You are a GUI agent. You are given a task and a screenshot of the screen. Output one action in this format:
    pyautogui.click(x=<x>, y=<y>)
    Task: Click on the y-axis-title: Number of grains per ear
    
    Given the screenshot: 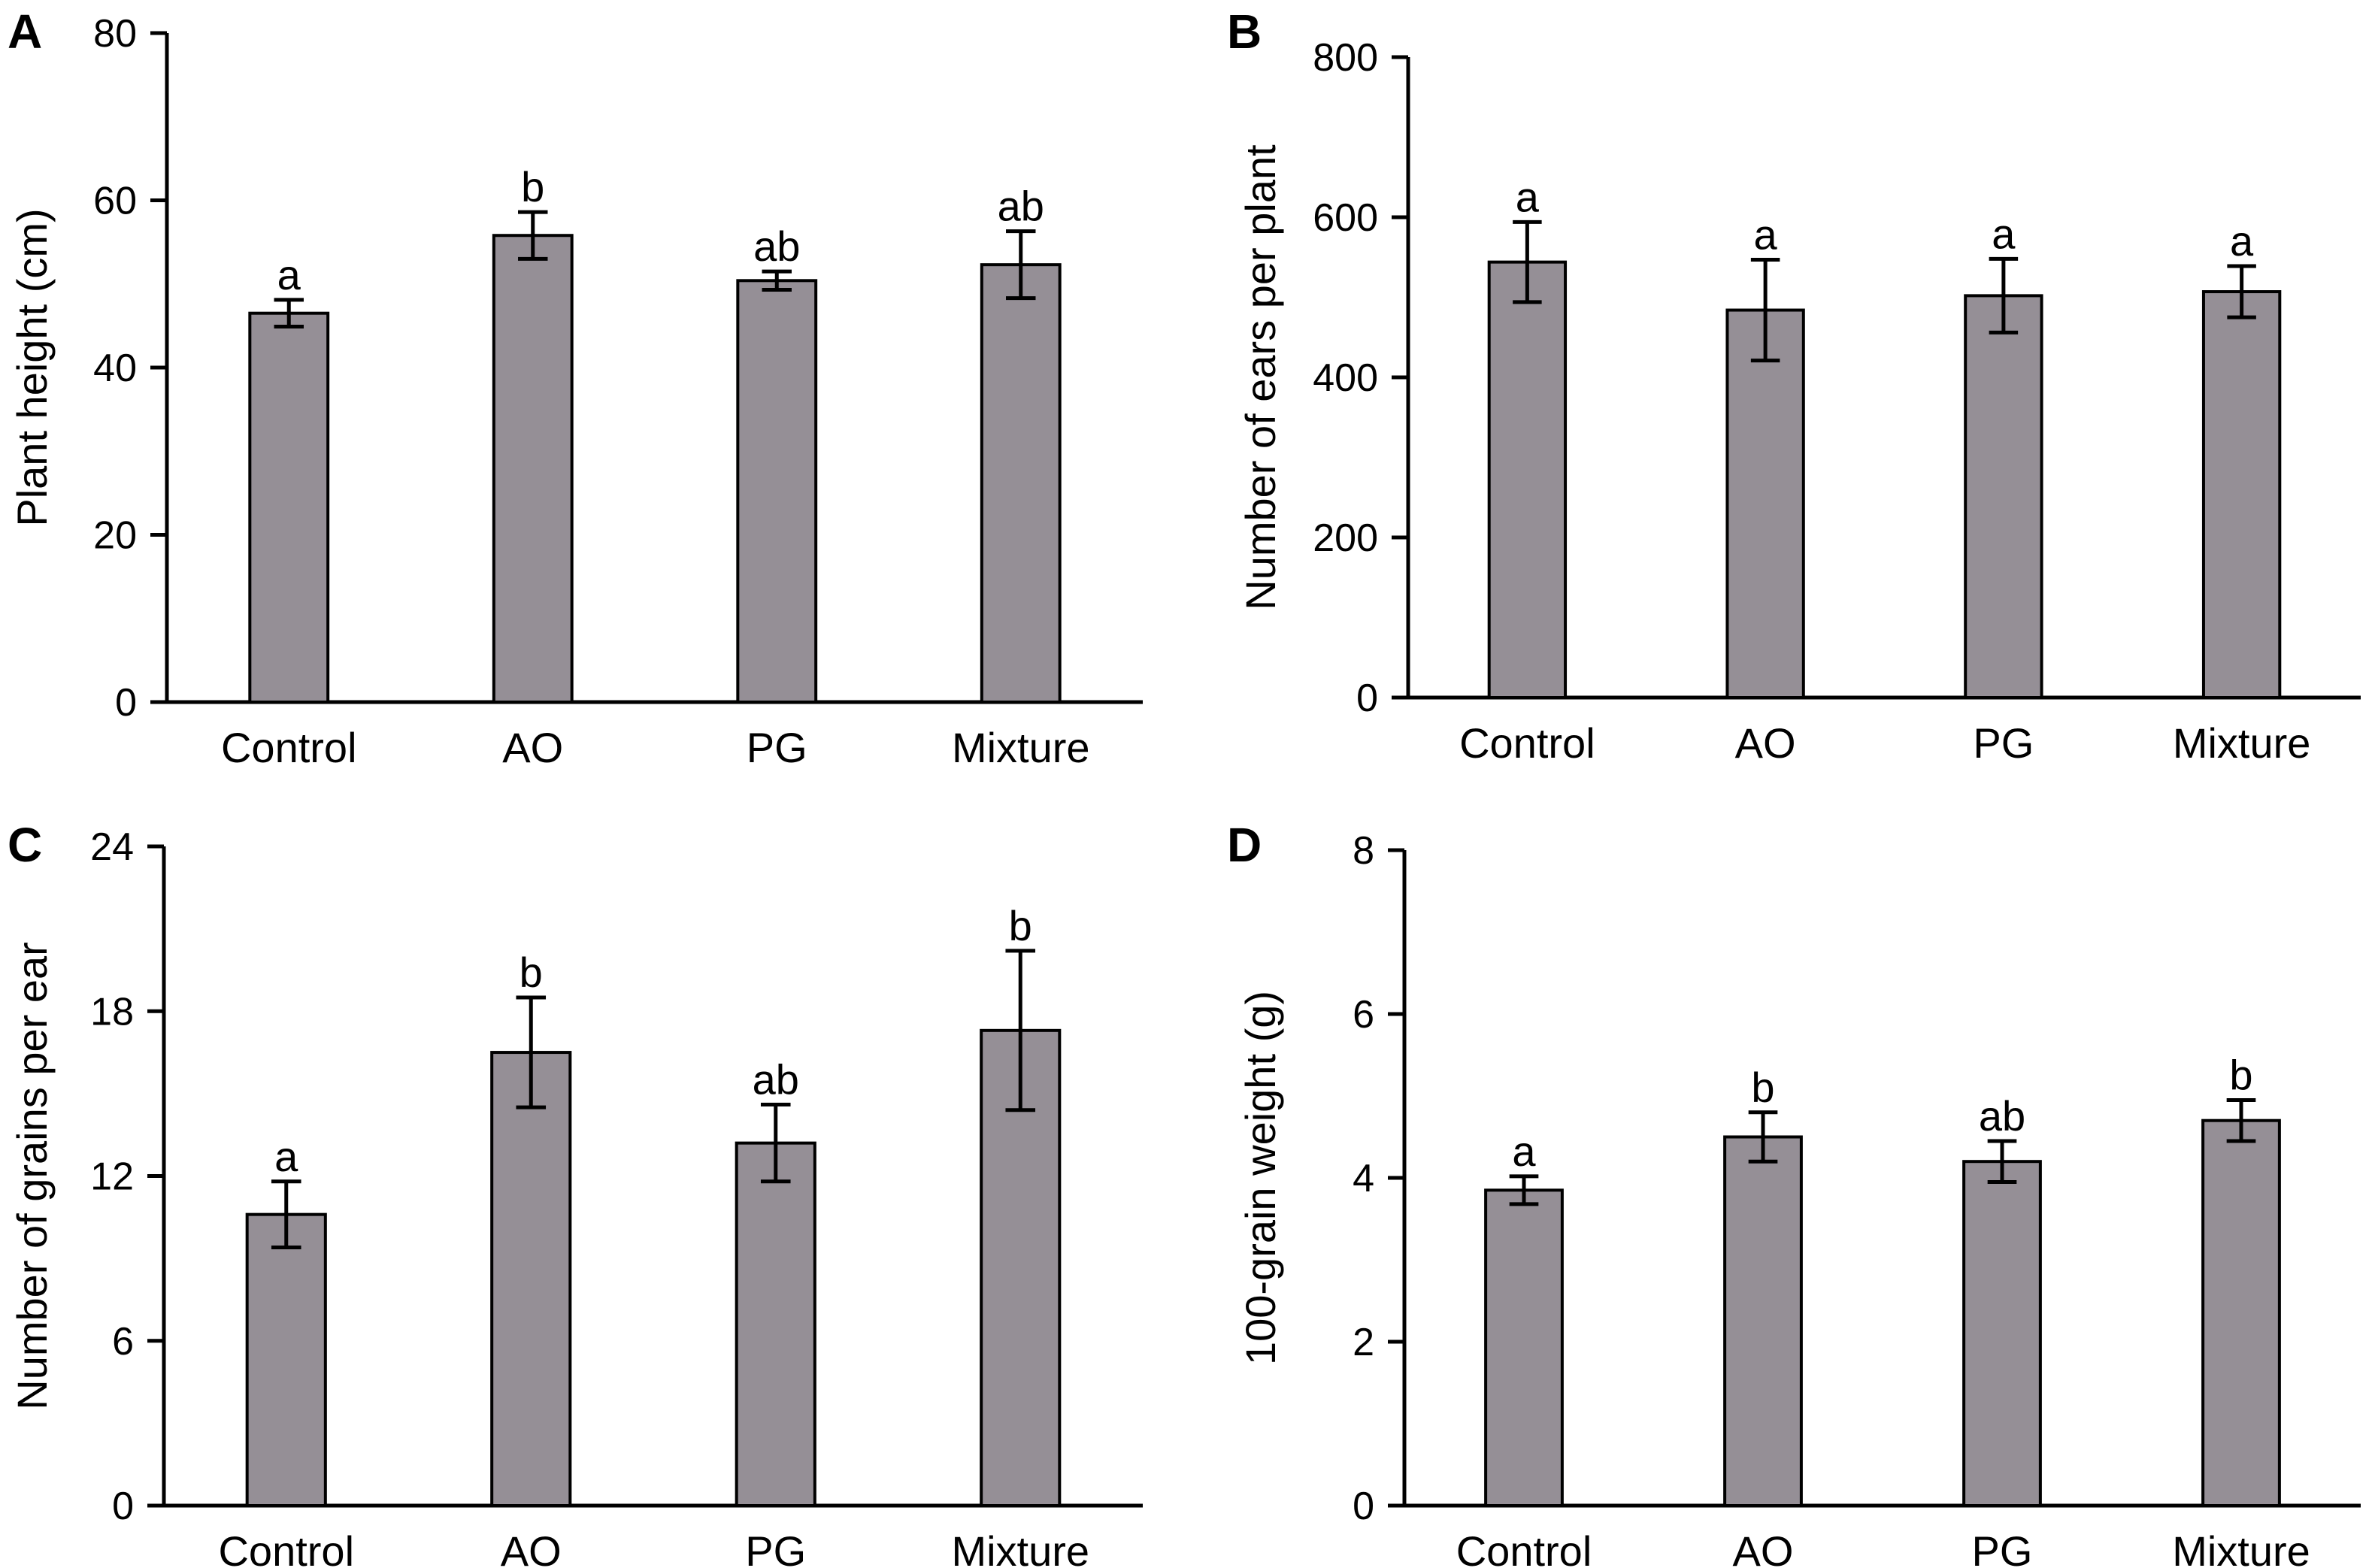 What is the action you would take?
    pyautogui.click(x=32, y=1176)
    